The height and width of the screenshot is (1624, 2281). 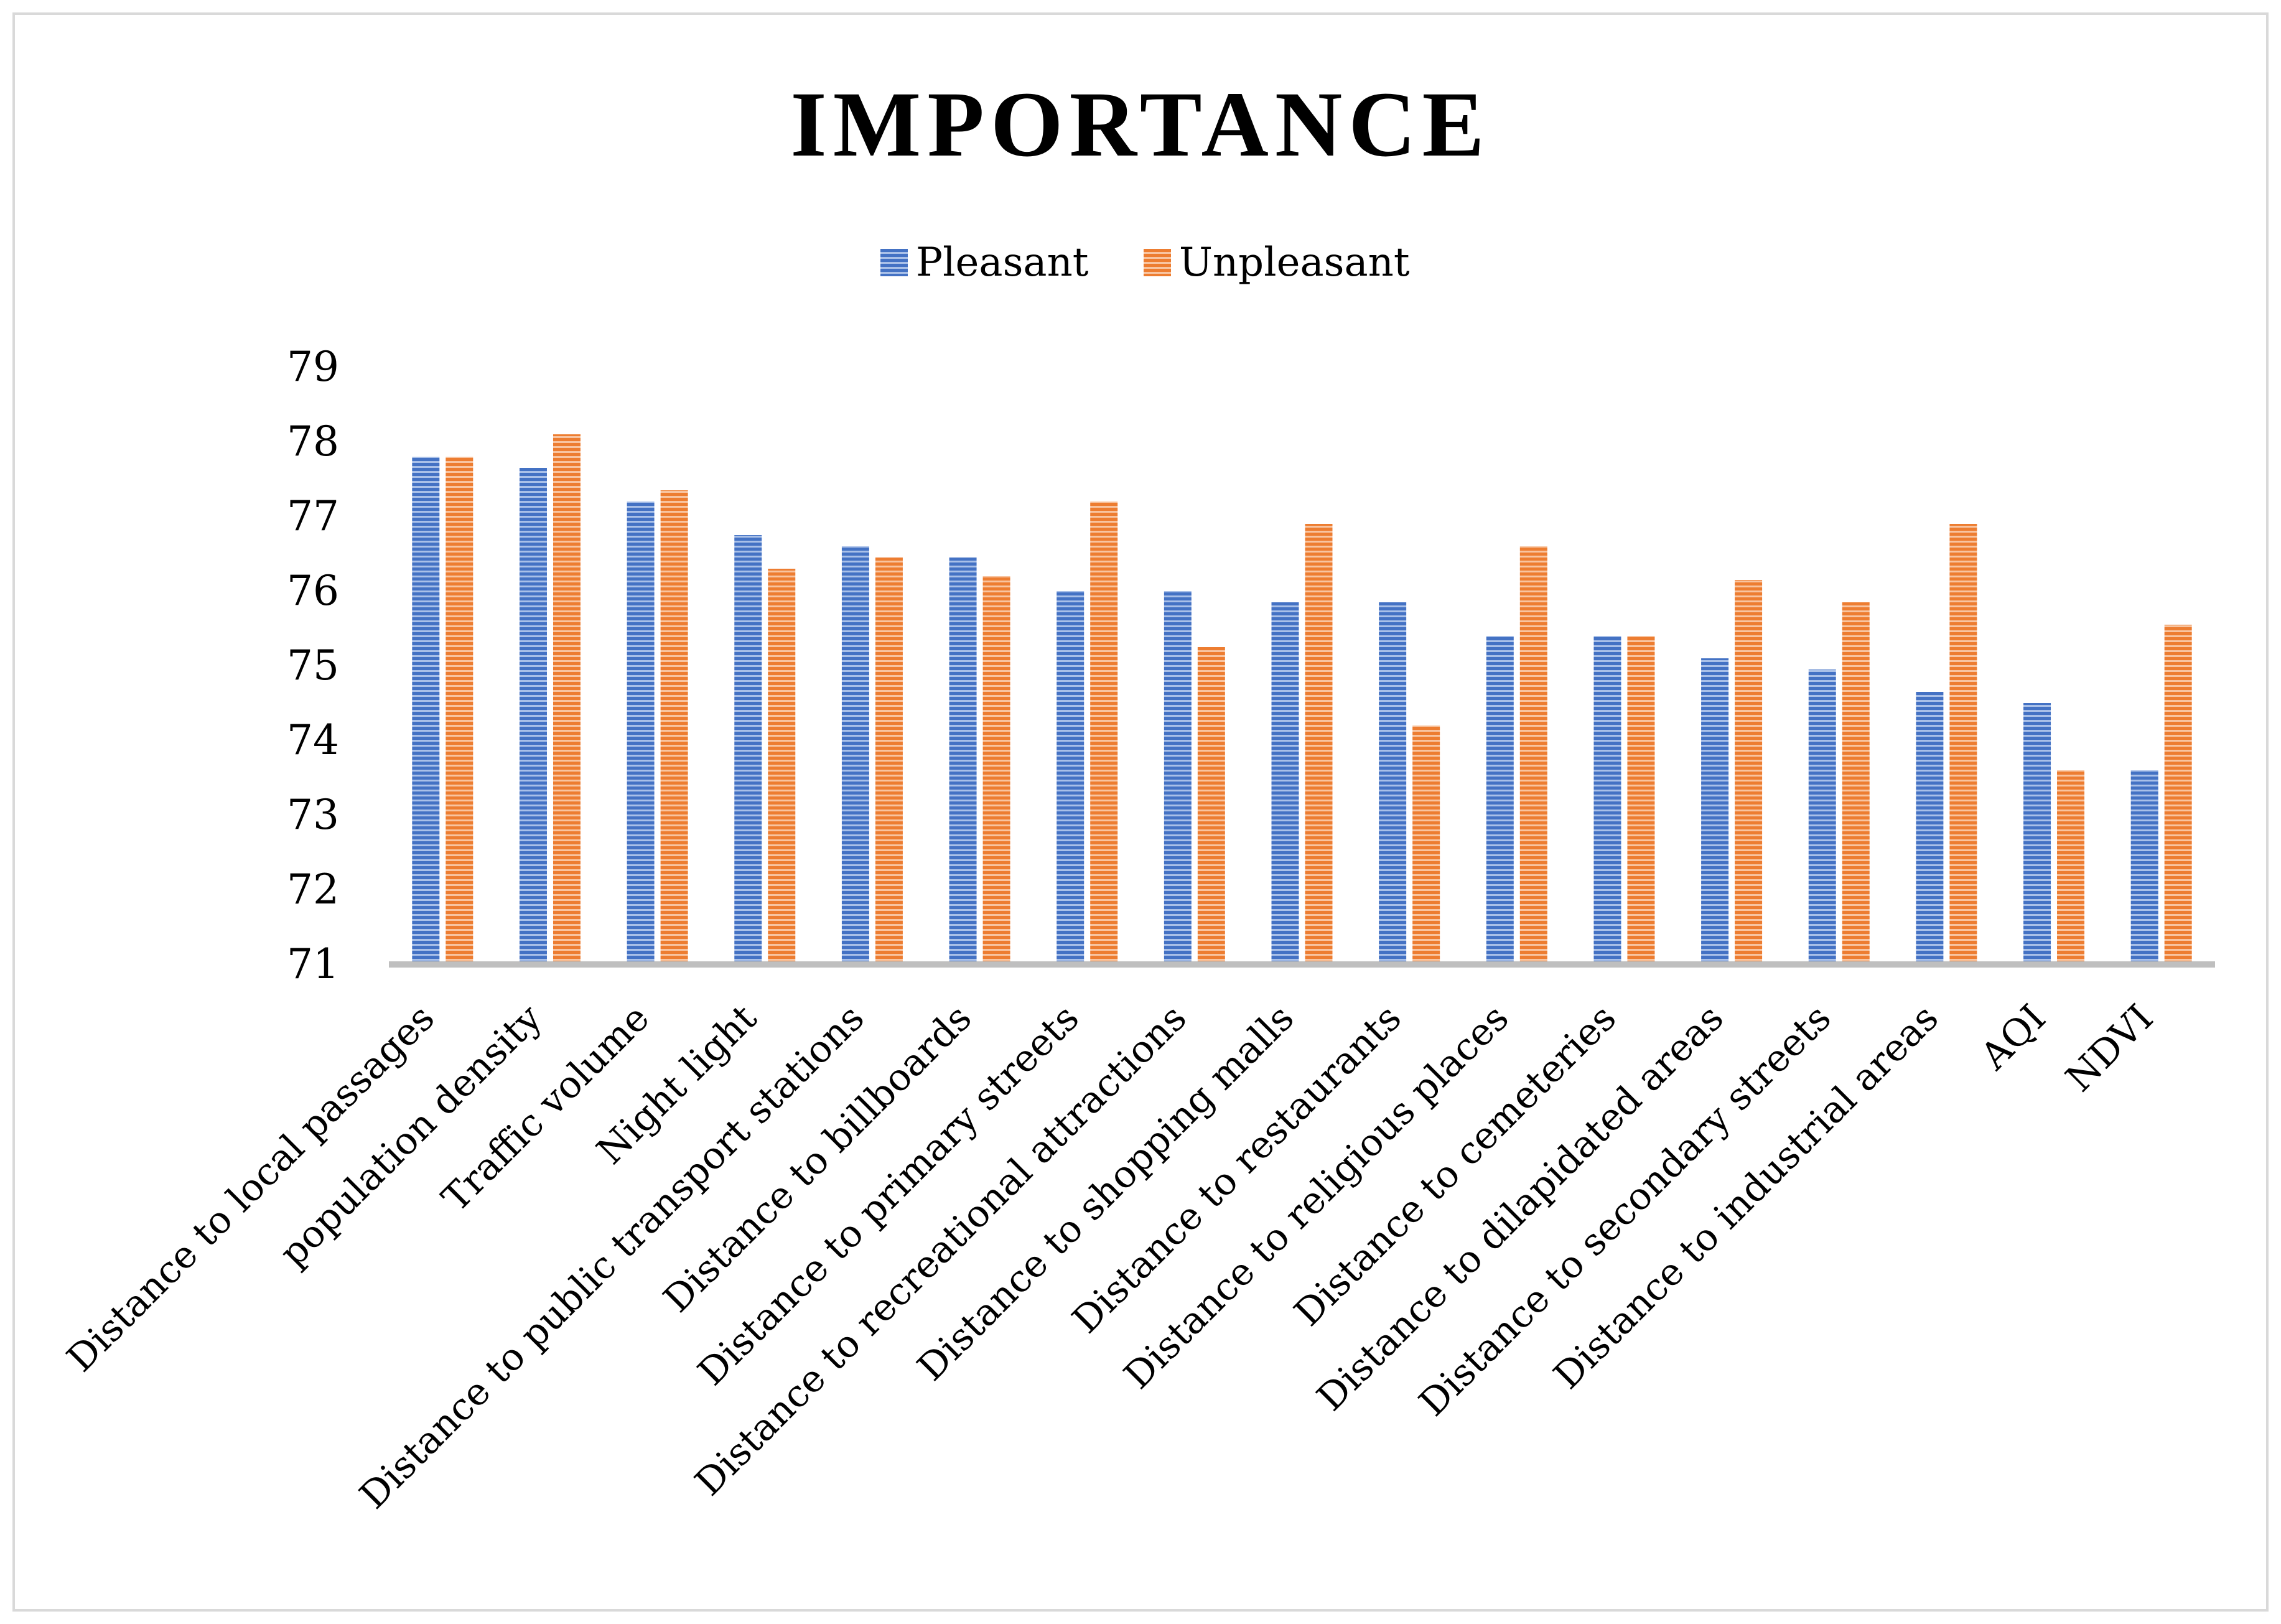 I want to click on x-category-label: Distance to recreational attractions, so click(x=941, y=1250).